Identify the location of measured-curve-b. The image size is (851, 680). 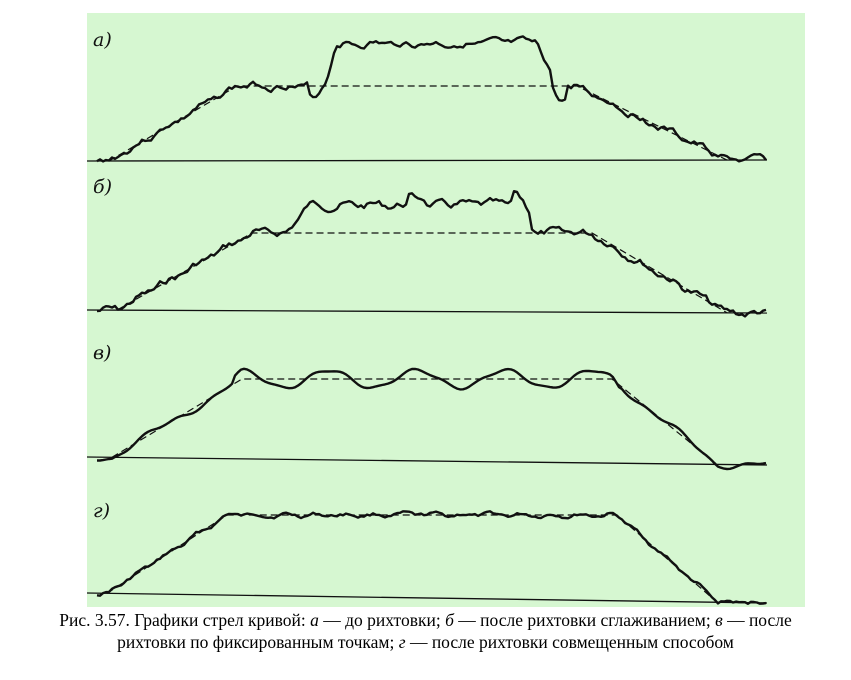
(431, 253).